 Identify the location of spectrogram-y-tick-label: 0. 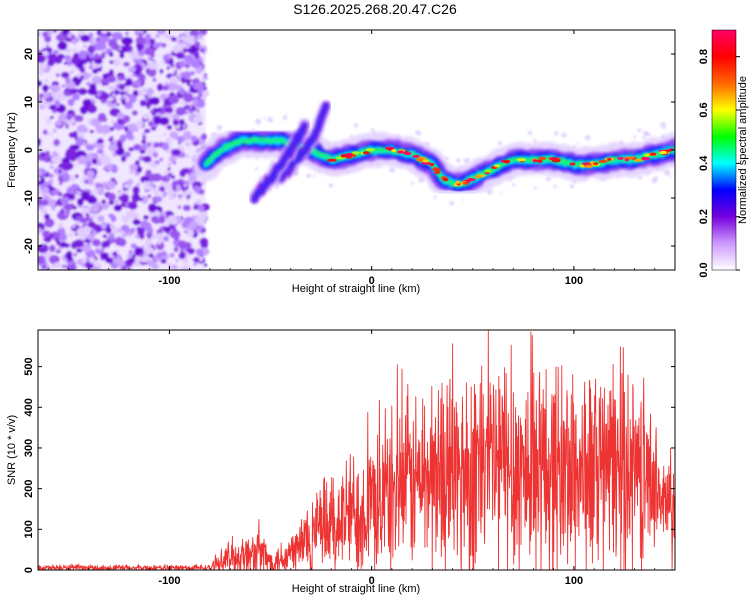
(29, 150).